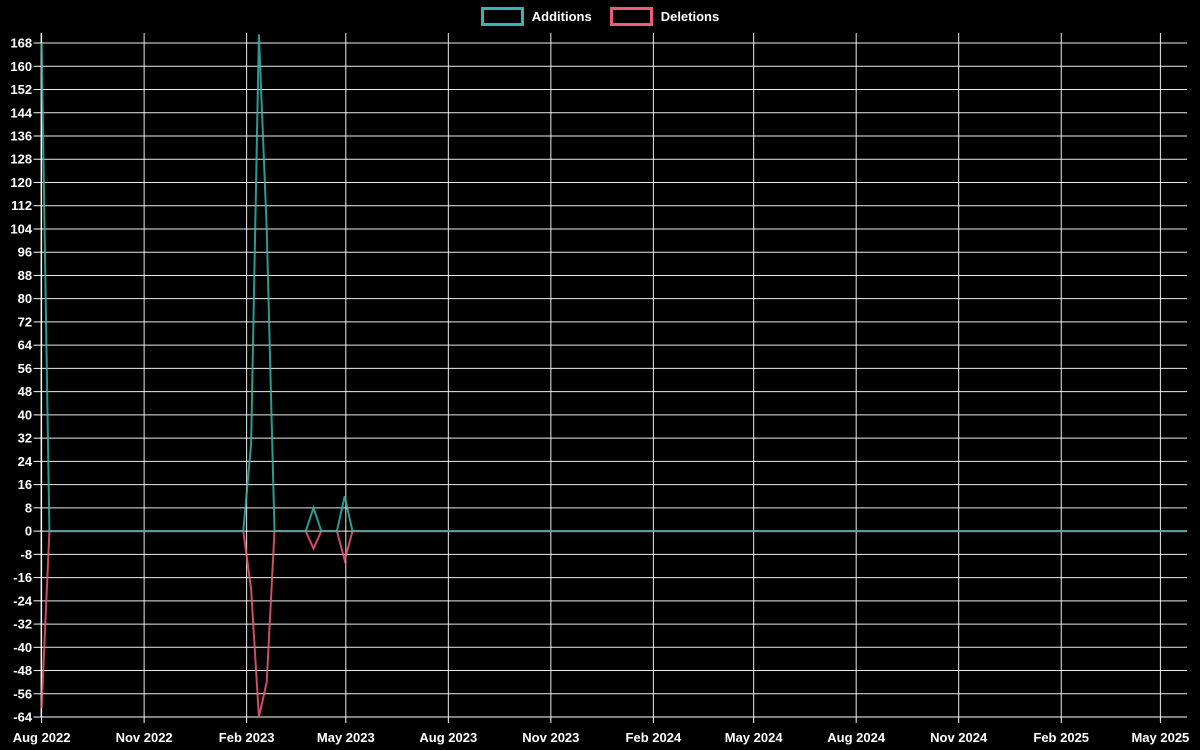 The width and height of the screenshot is (1200, 750). What do you see at coordinates (21, 182) in the screenshot?
I see `y-tick-label: 120` at bounding box center [21, 182].